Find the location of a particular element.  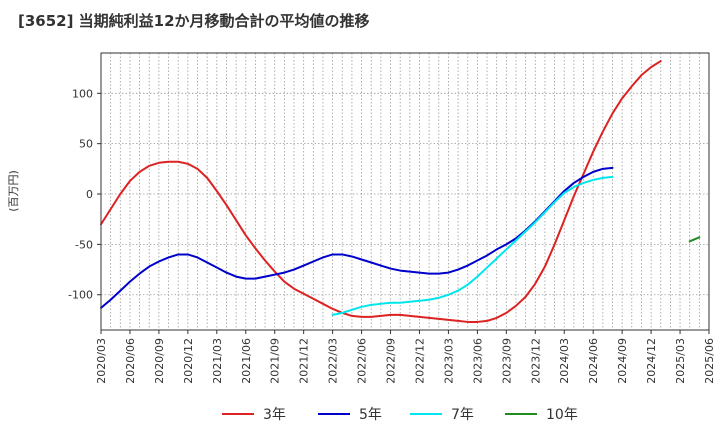

x-tick-label: 2023/03 is located at coordinates (448, 361).